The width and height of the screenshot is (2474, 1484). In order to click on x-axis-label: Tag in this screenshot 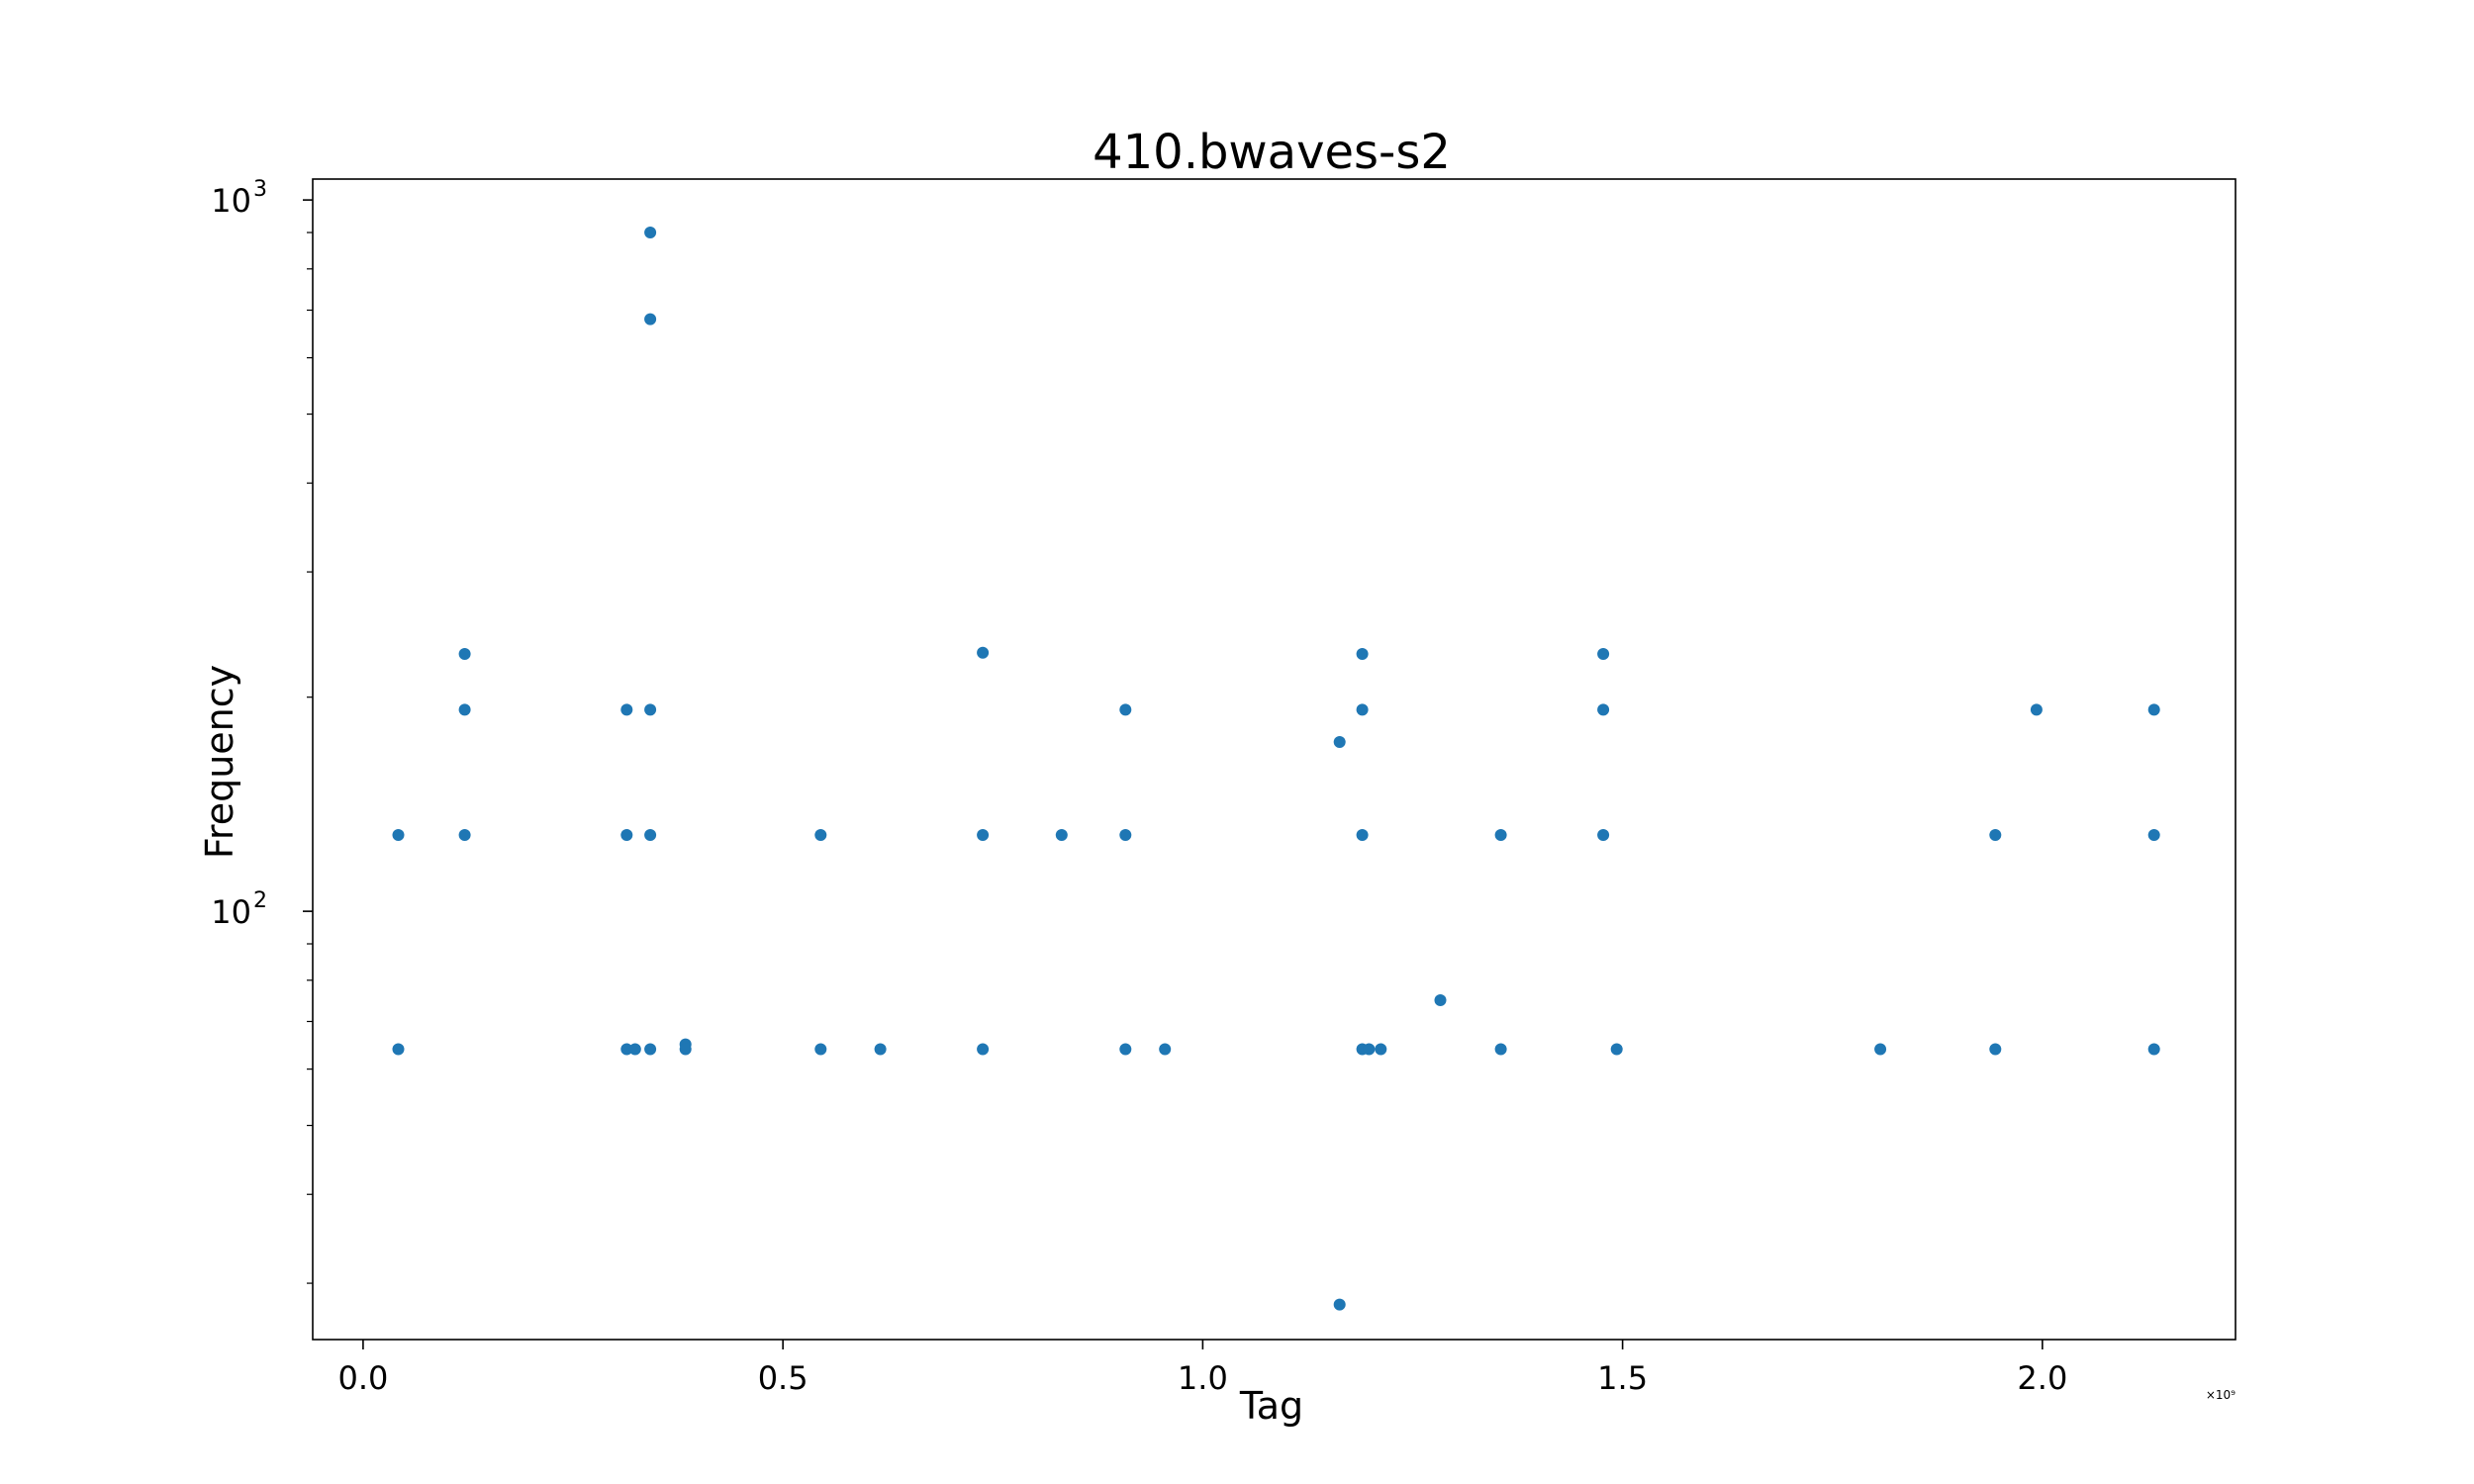, I will do `click(1271, 1406)`.